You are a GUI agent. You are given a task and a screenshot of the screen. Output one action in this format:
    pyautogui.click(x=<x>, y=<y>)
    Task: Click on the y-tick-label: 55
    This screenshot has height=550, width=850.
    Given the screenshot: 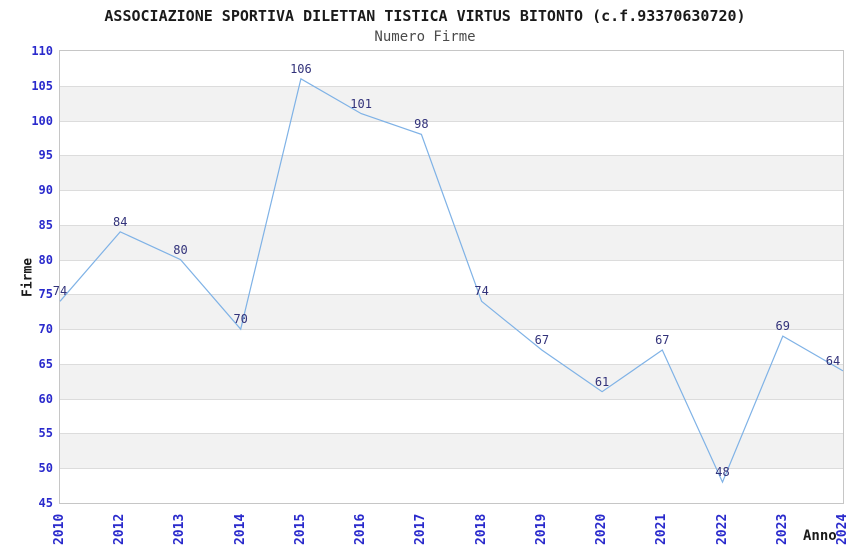 What is the action you would take?
    pyautogui.click(x=45, y=433)
    